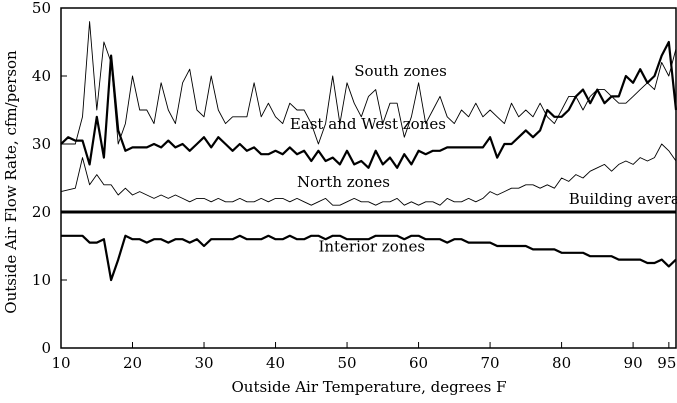 The image size is (677, 403). What do you see at coordinates (41, 76) in the screenshot?
I see `y-tick-label: 40` at bounding box center [41, 76].